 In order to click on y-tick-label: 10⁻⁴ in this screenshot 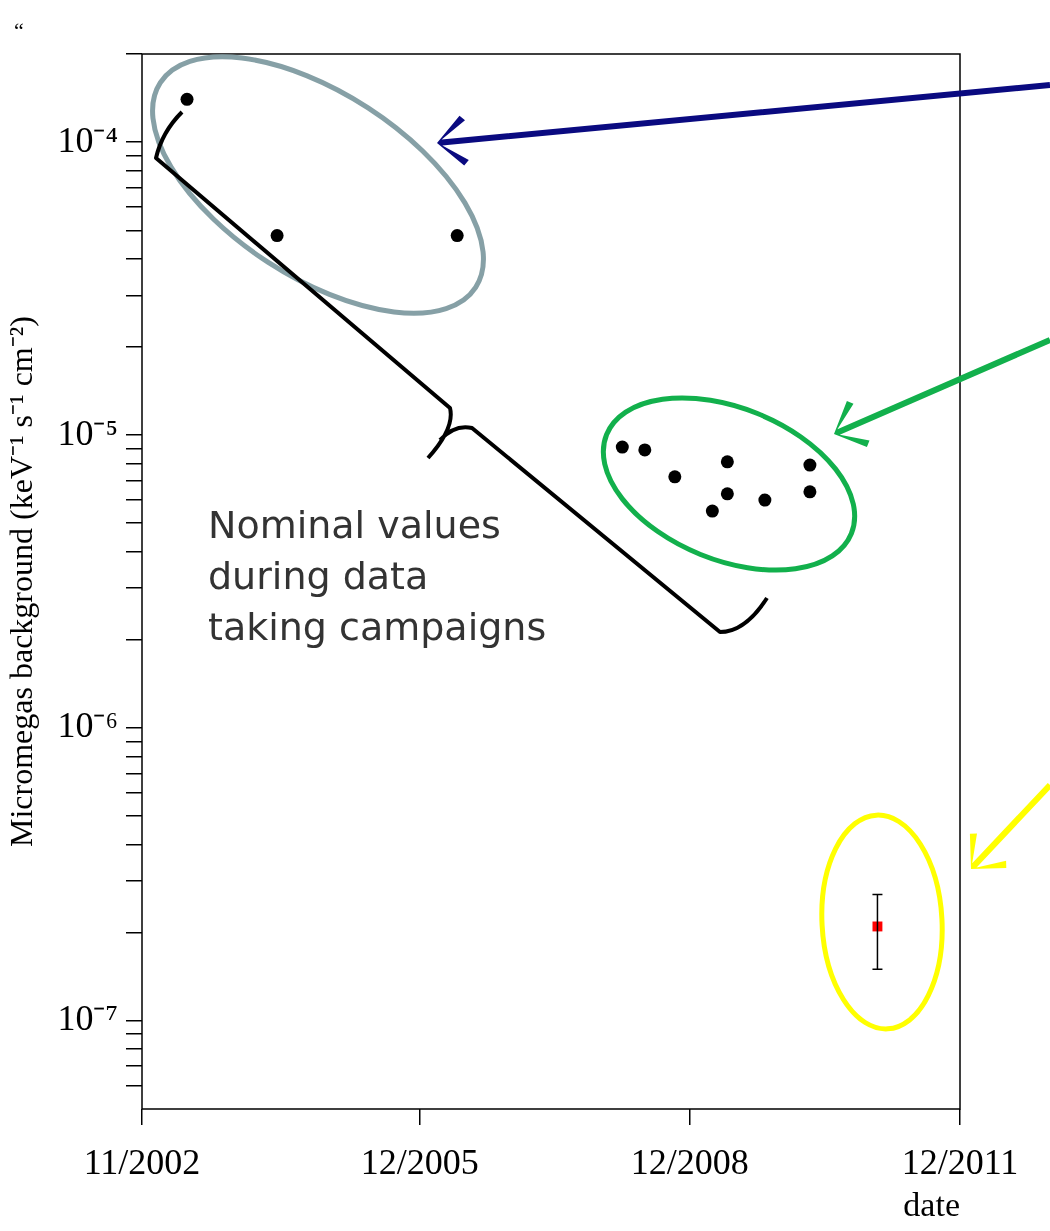, I will do `click(87, 139)`.